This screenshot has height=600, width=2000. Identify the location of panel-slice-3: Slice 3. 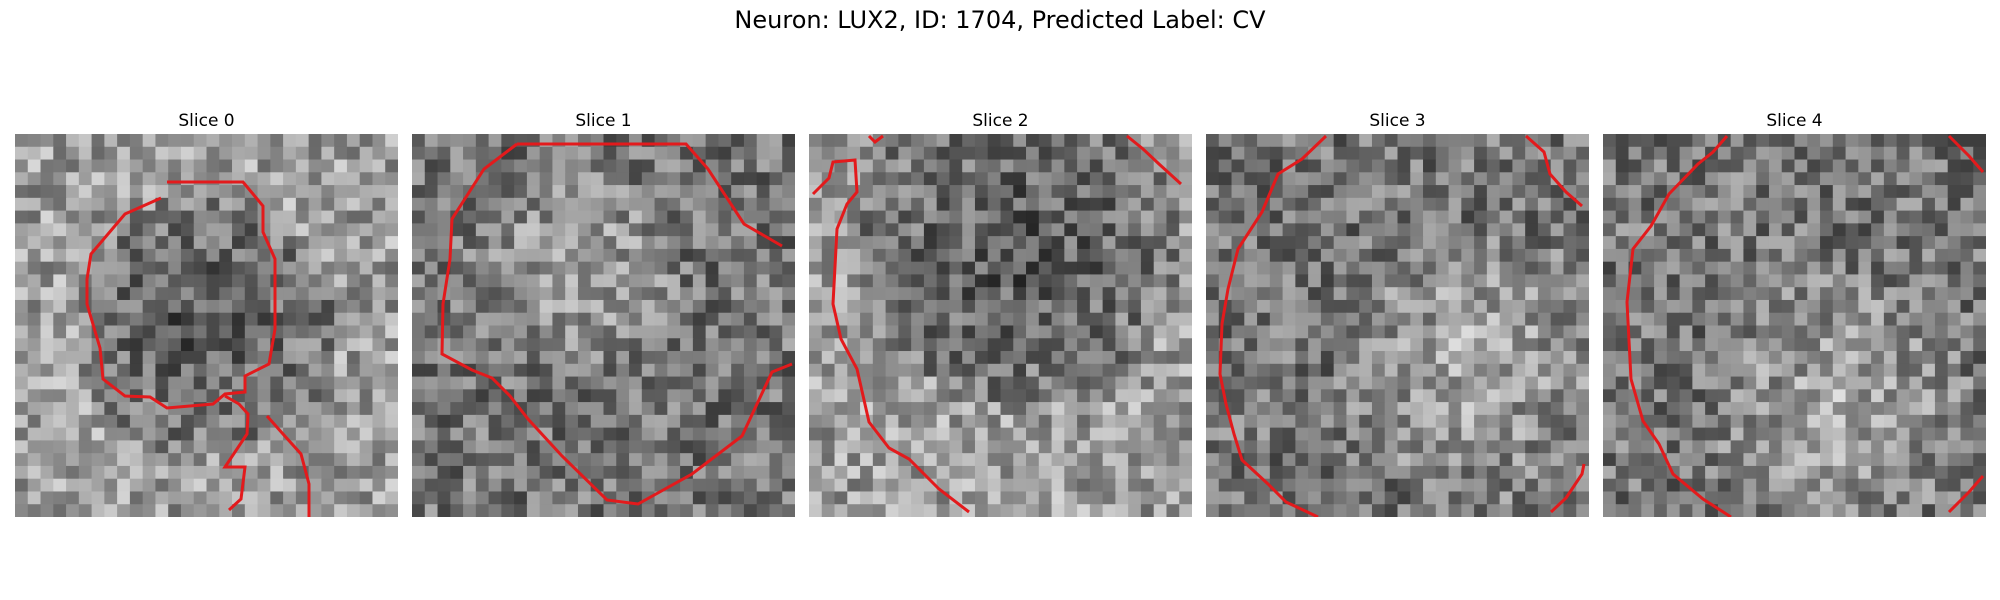
(1397, 313).